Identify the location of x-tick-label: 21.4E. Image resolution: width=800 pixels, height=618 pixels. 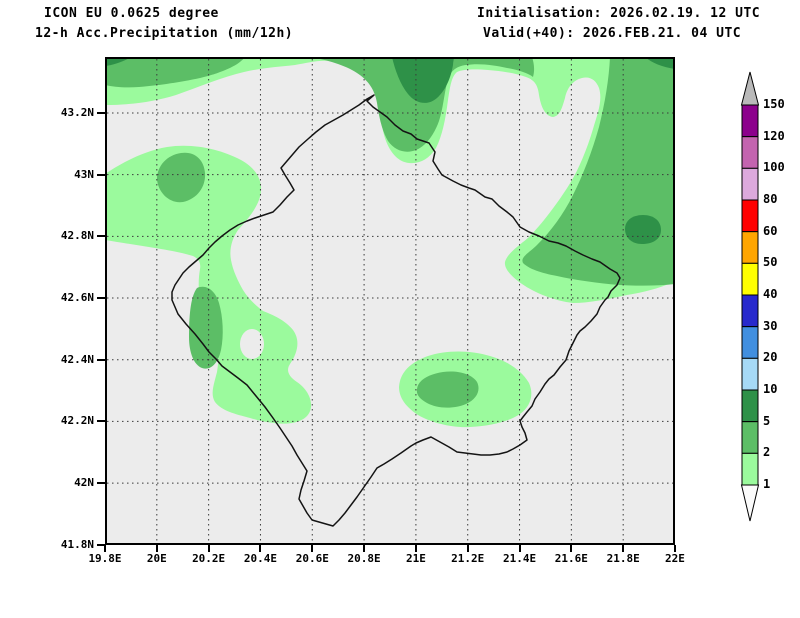
(519, 558).